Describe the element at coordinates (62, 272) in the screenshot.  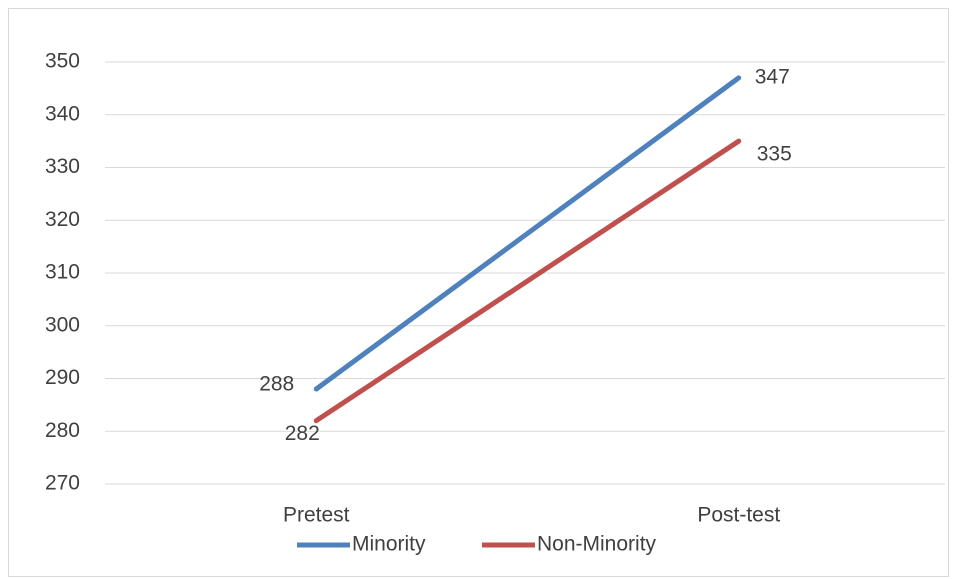
I see `y-tick-label: 310` at that location.